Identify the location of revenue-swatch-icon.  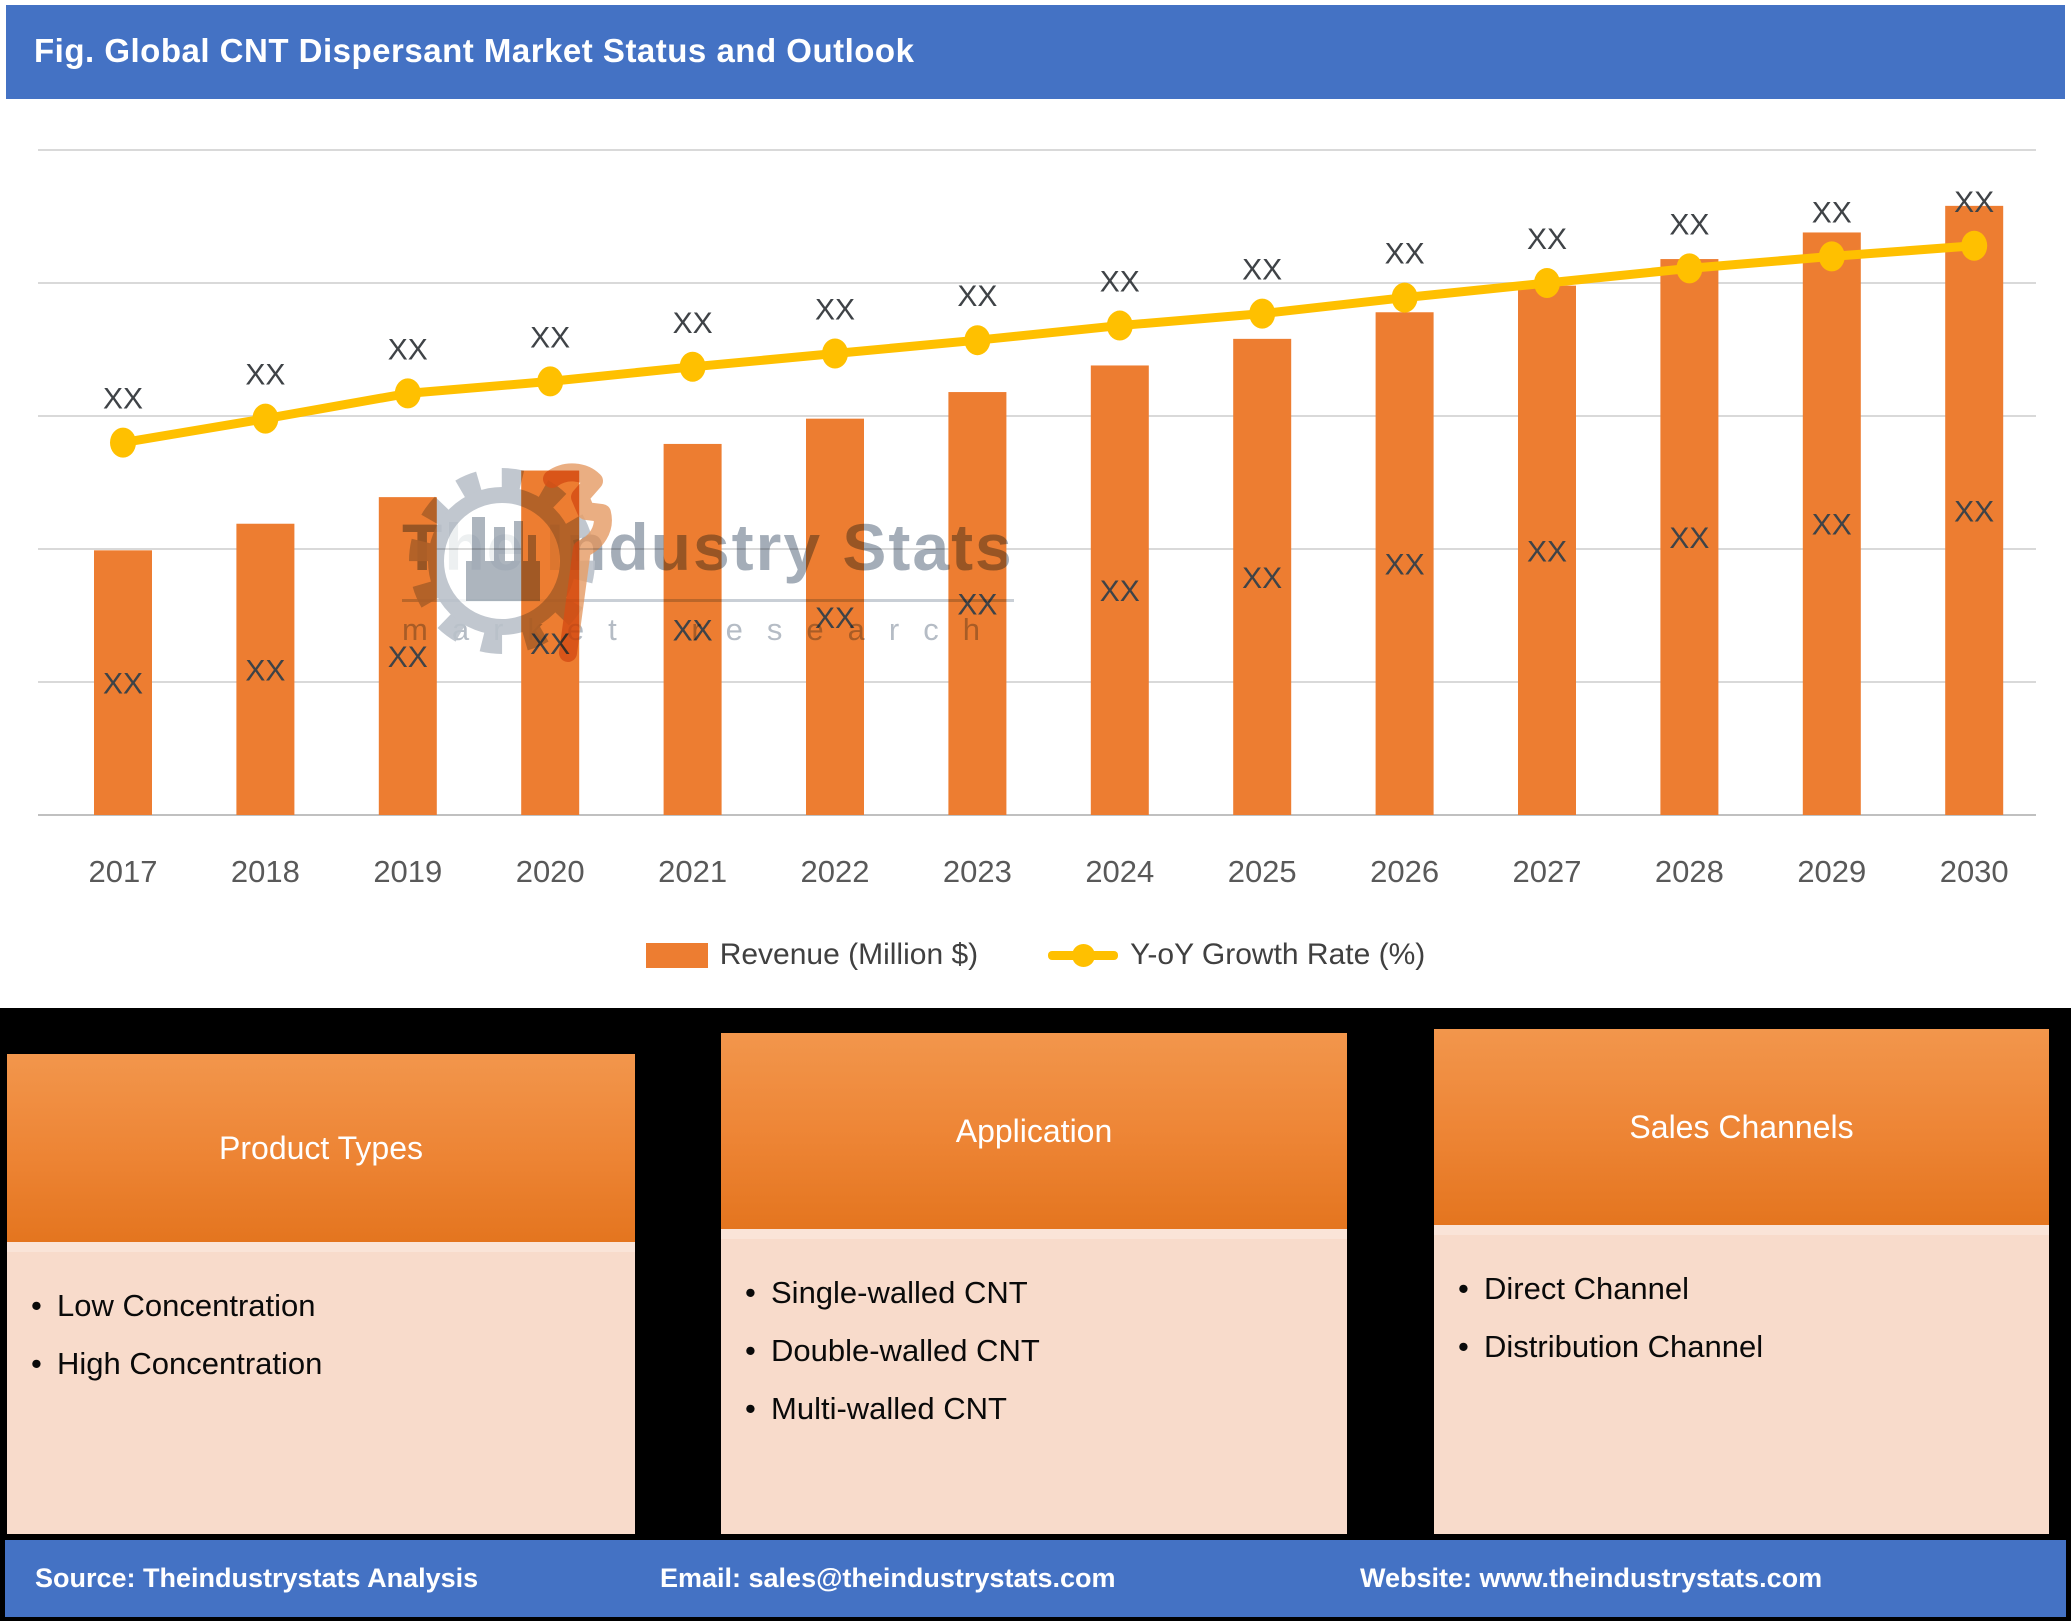
(676, 955).